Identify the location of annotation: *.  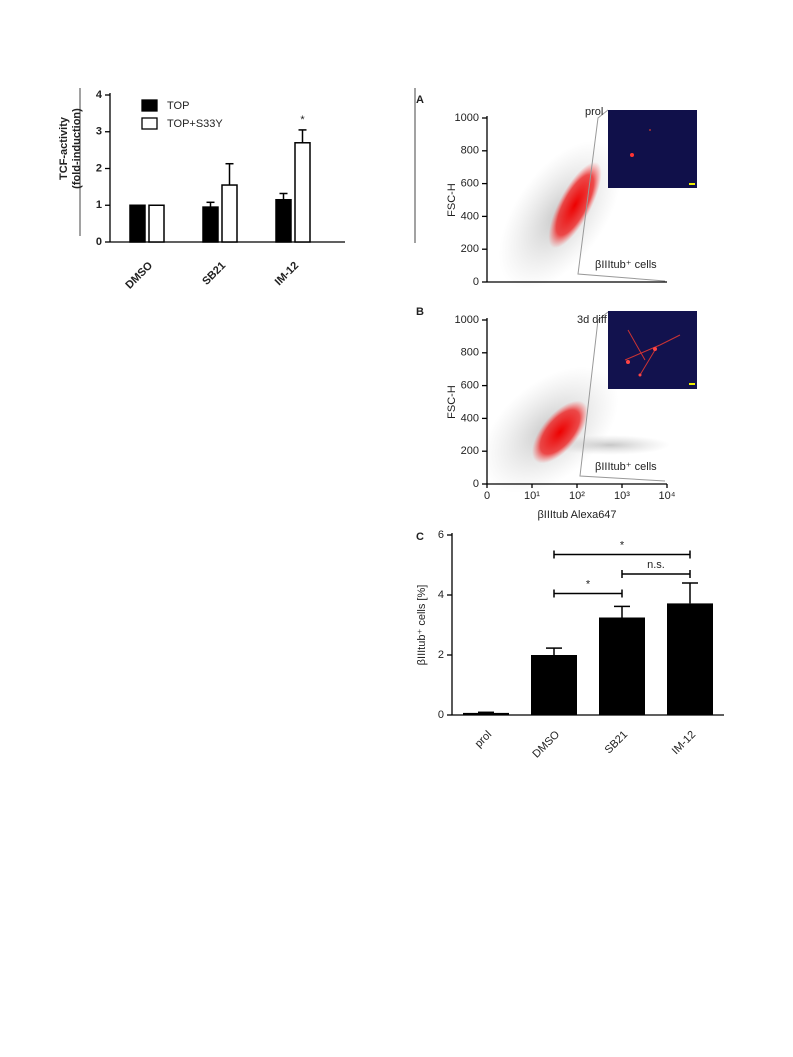
(302, 120).